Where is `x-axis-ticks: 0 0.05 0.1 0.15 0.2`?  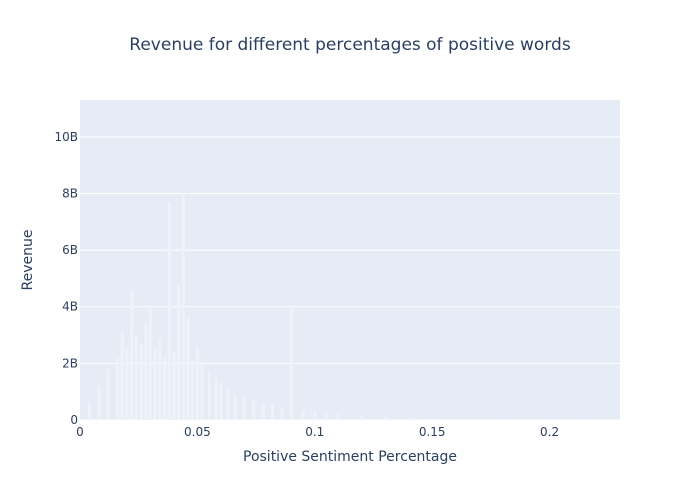 x-axis-ticks: 0 0.05 0.1 0.15 0.2 is located at coordinates (317, 432).